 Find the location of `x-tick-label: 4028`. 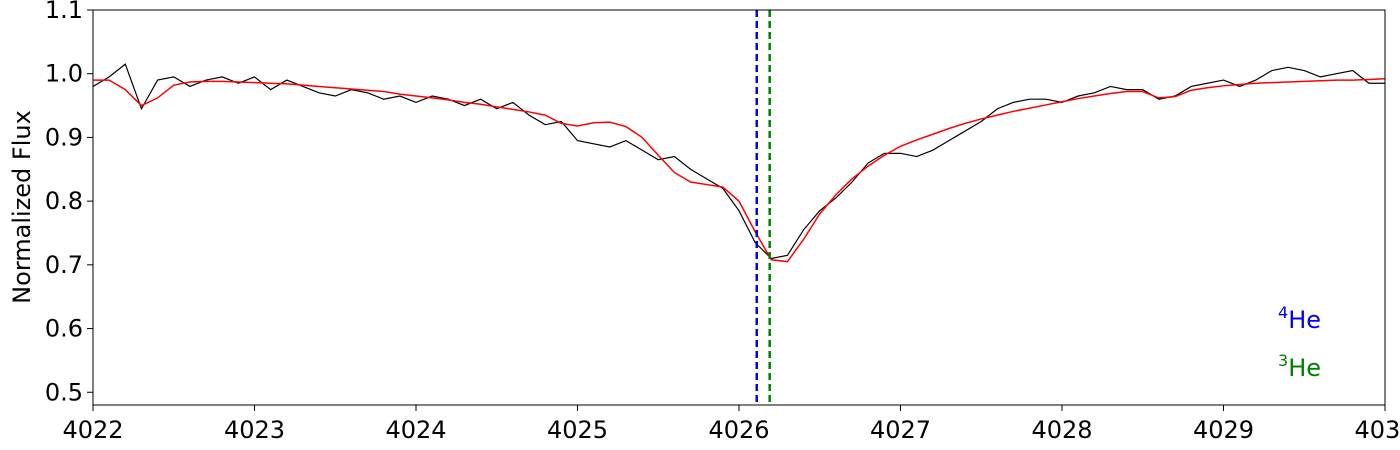

x-tick-label: 4028 is located at coordinates (1061, 430).